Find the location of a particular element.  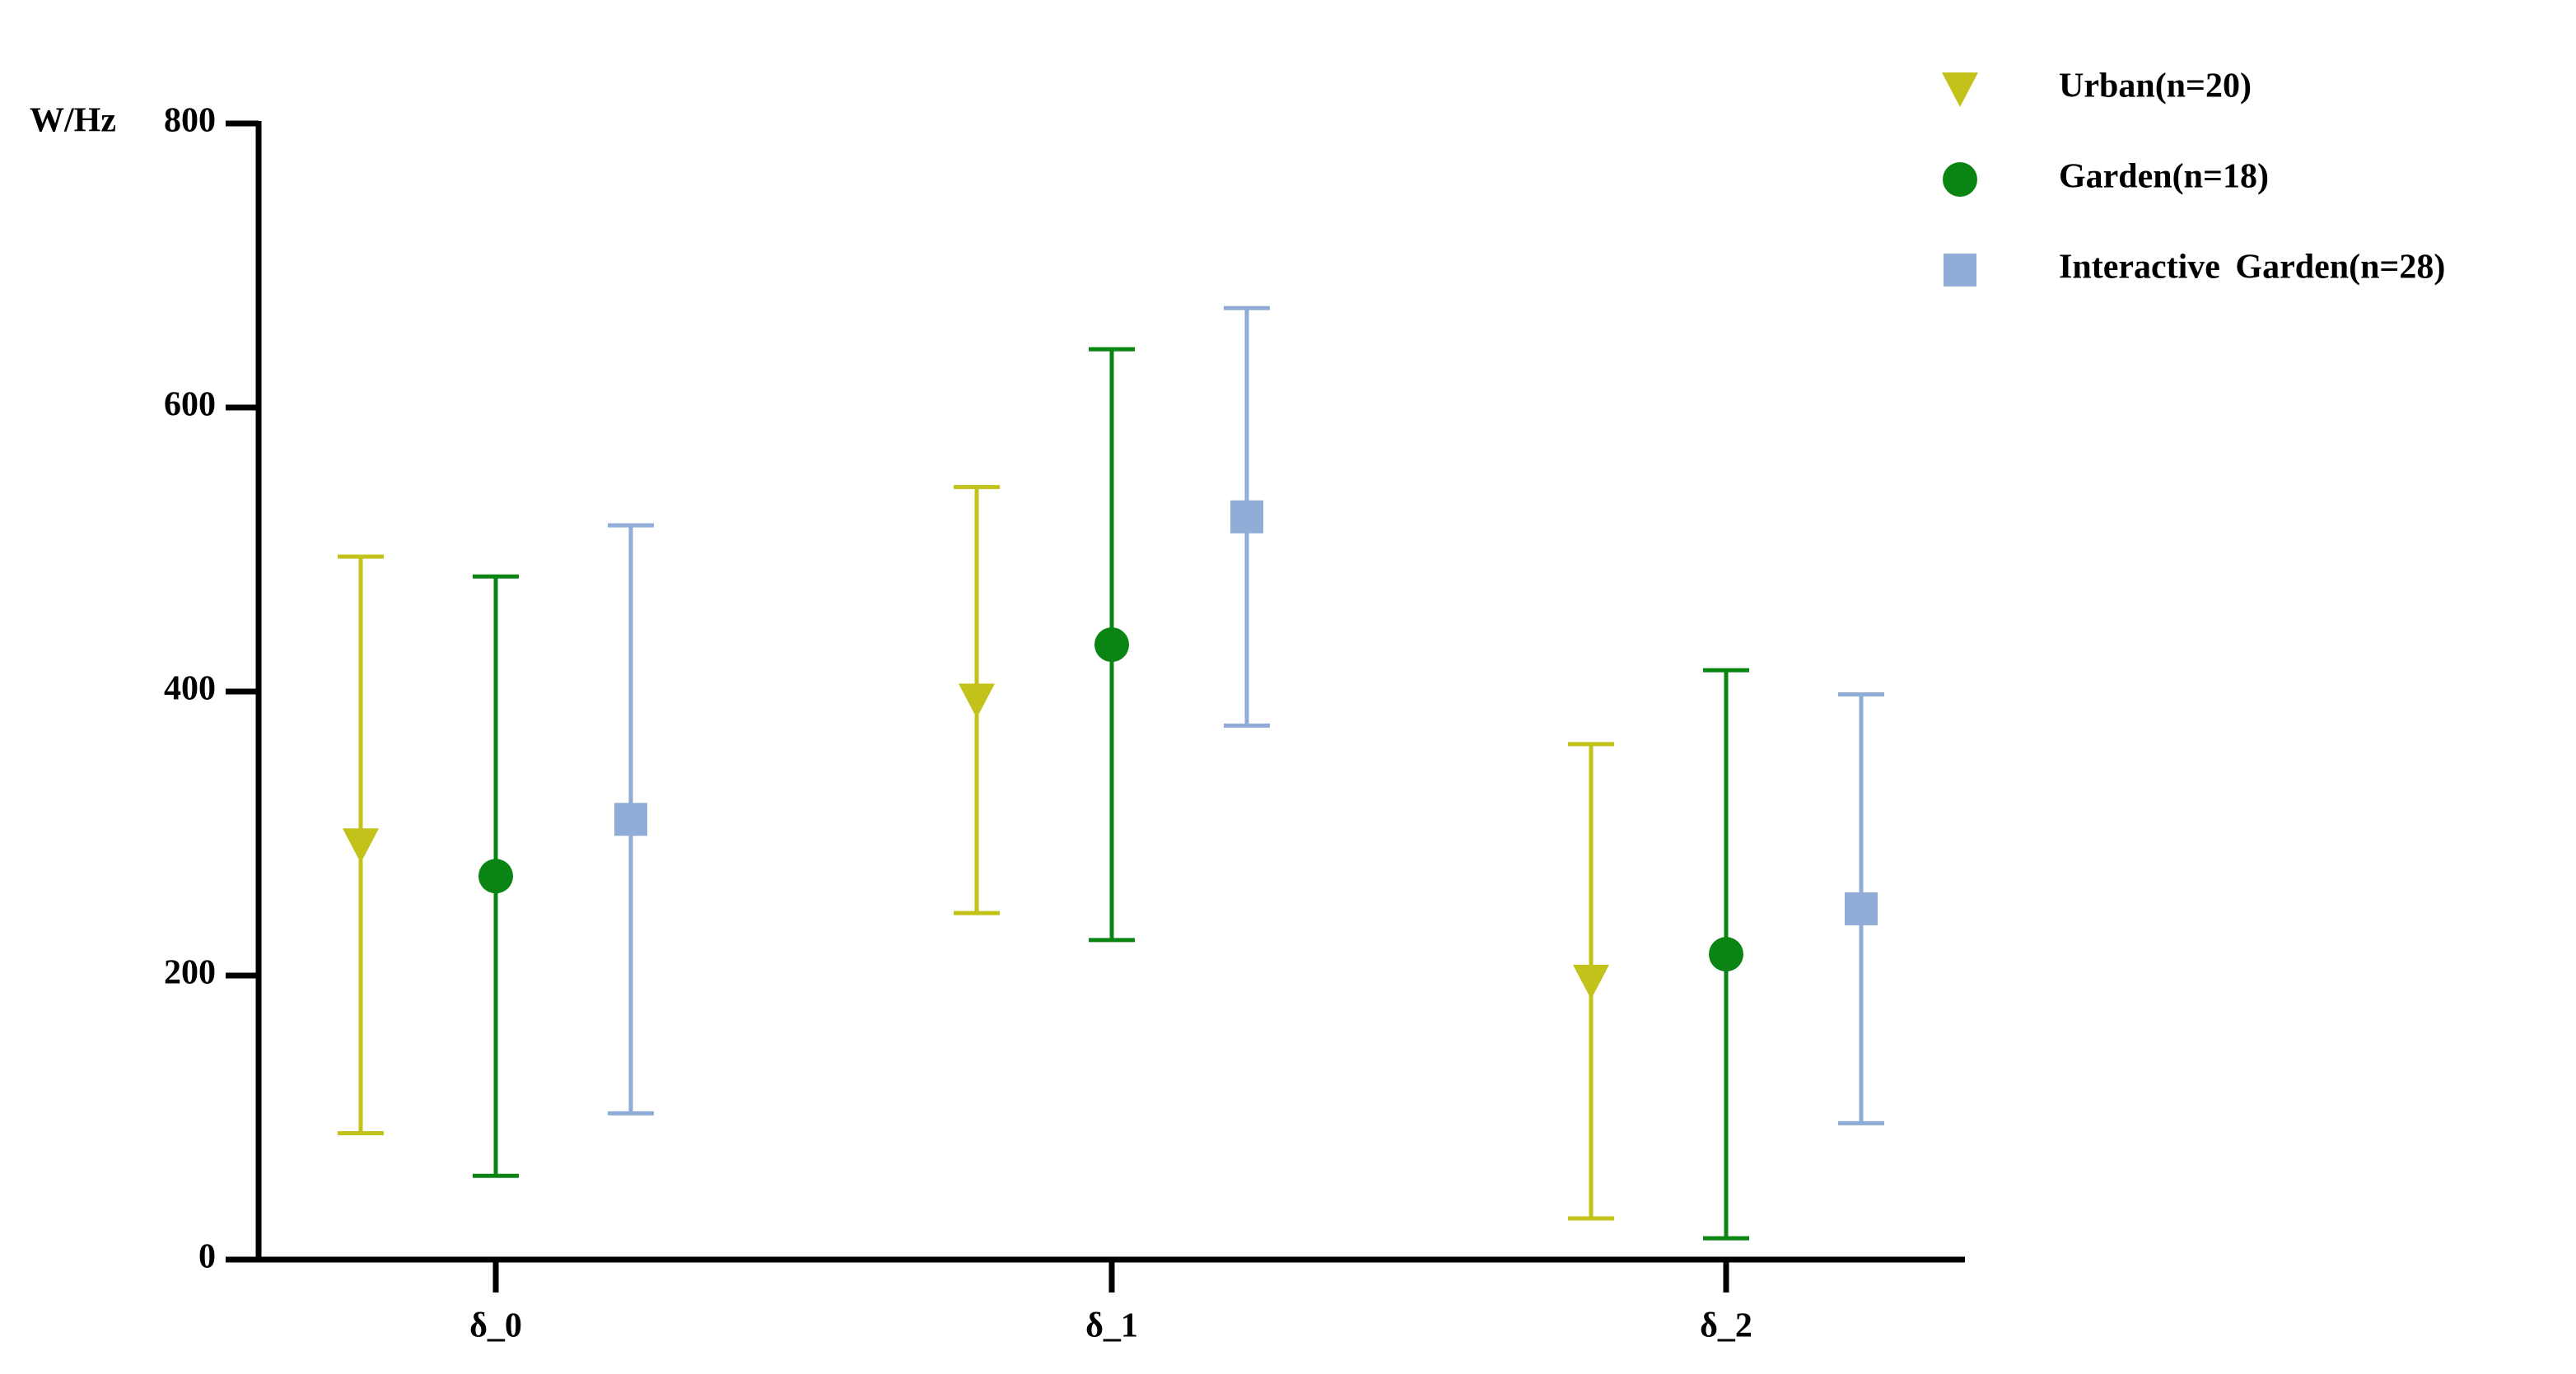

legend-label: Interactive Garden(n=28) is located at coordinates (2252, 267).